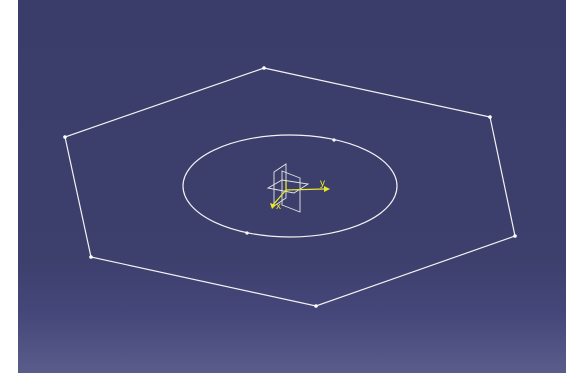 Image resolution: width=566 pixels, height=373 pixels. I want to click on origin-plane-icon, so click(280, 185).